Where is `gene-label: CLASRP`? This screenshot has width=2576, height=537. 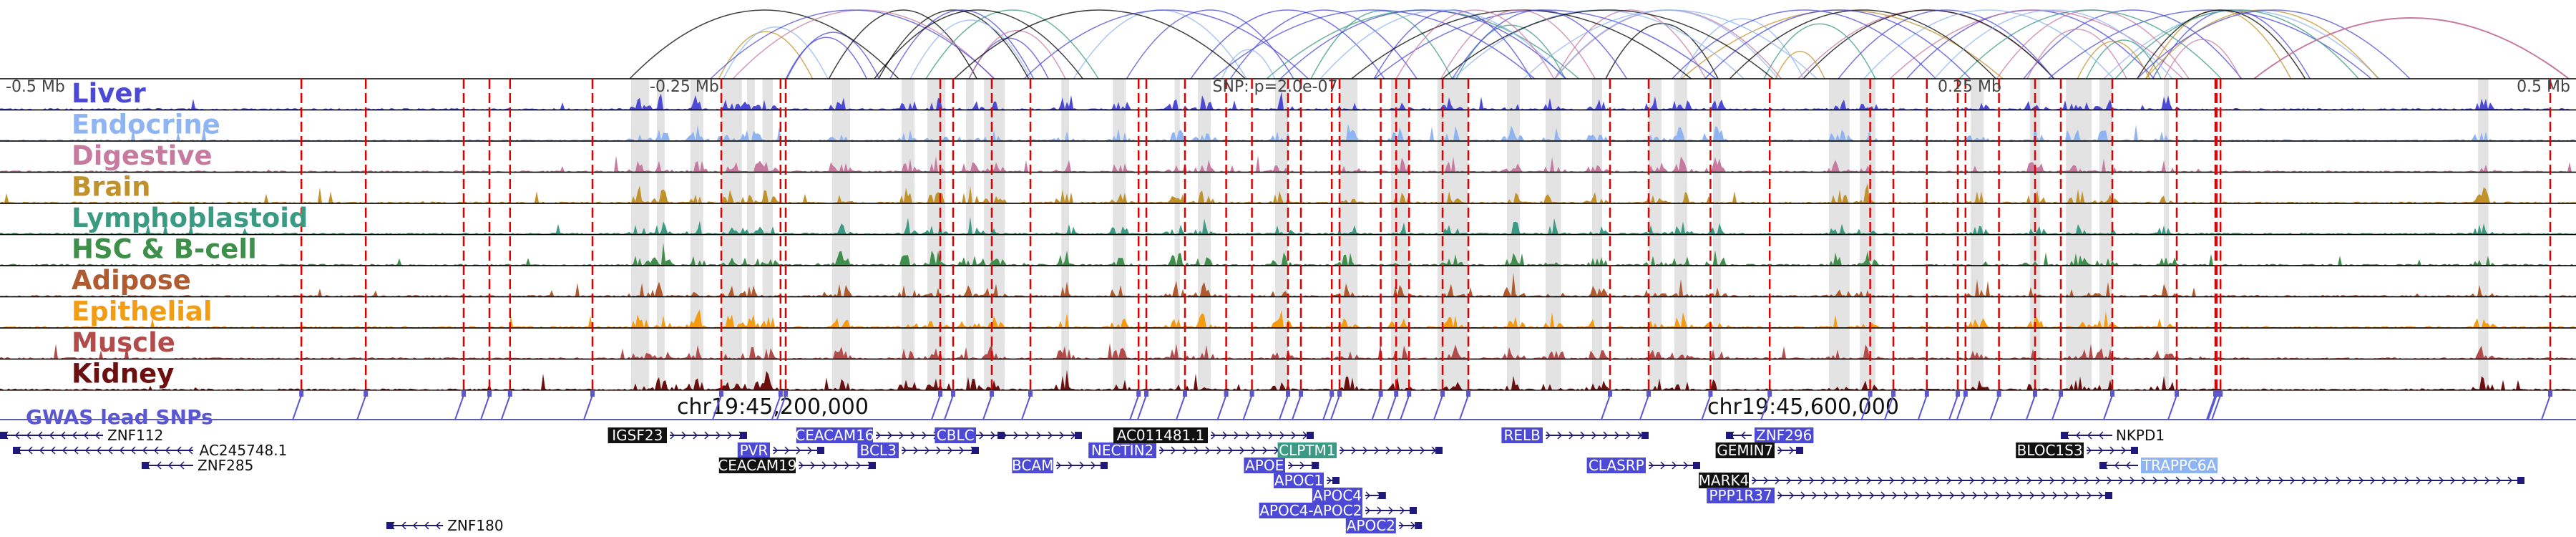 gene-label: CLASRP is located at coordinates (1616, 465).